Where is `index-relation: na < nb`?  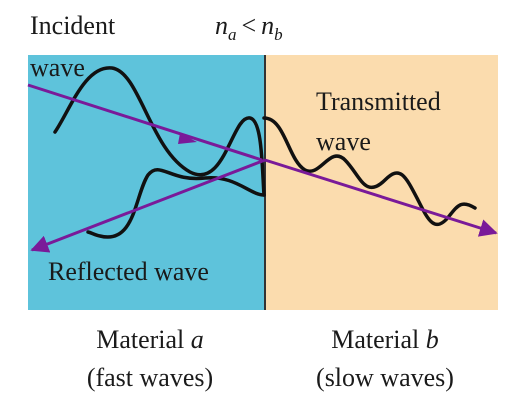
index-relation: na < nb is located at coordinates (249, 27).